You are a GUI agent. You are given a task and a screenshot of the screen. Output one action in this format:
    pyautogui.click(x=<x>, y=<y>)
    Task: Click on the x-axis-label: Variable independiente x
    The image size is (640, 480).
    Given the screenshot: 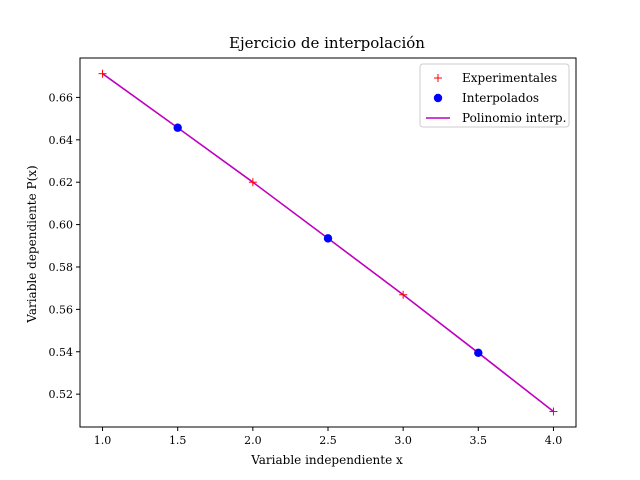 What is the action you would take?
    pyautogui.click(x=326, y=460)
    